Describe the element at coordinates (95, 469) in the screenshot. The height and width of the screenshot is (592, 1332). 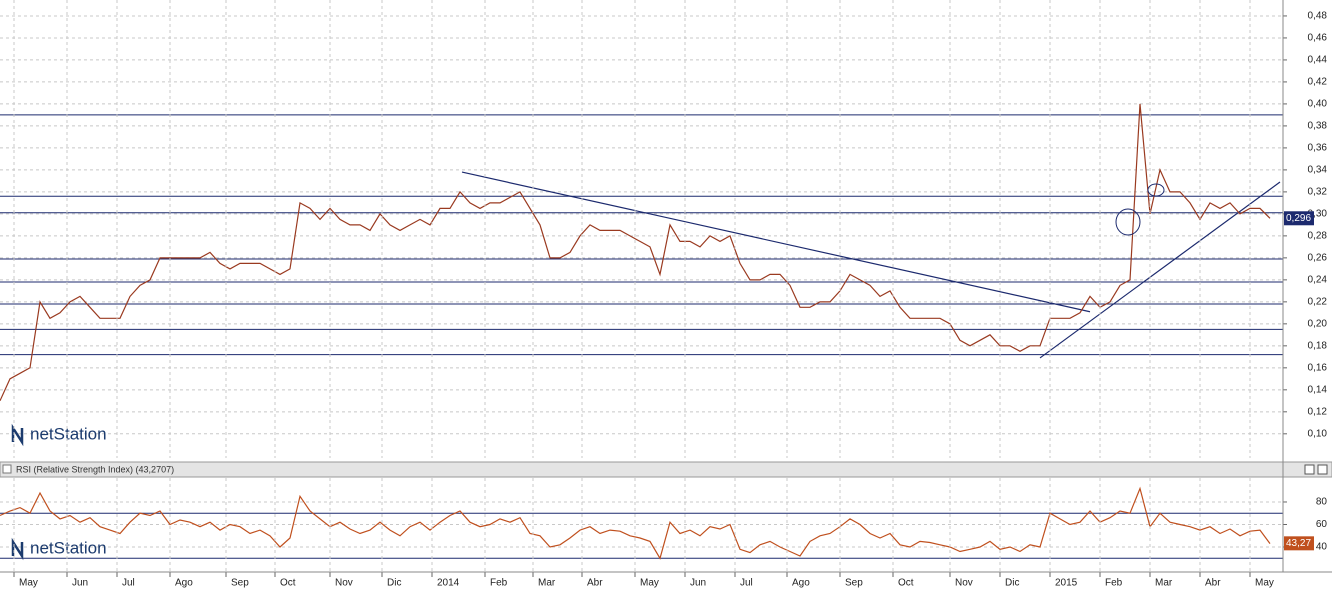
I see `rsi-title: RSI (Relative Strength Index) (43,2707)` at that location.